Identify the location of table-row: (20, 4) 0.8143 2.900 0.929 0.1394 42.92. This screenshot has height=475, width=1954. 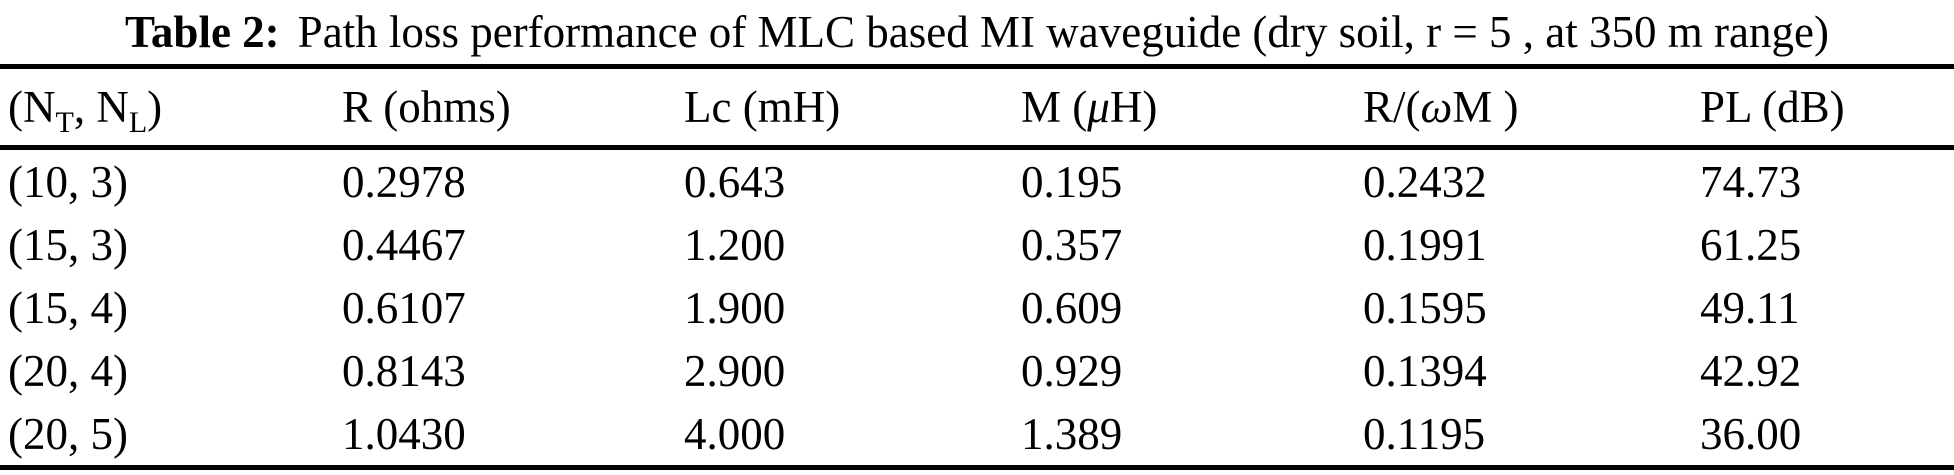
(977, 370).